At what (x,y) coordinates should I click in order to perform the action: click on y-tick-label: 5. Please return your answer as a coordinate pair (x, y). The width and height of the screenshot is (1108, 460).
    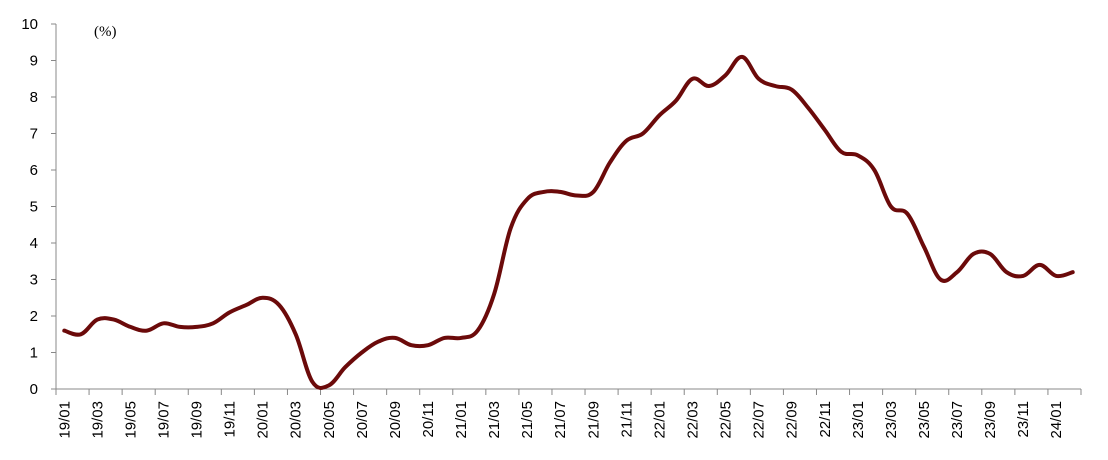
    Looking at the image, I should click on (34, 207).